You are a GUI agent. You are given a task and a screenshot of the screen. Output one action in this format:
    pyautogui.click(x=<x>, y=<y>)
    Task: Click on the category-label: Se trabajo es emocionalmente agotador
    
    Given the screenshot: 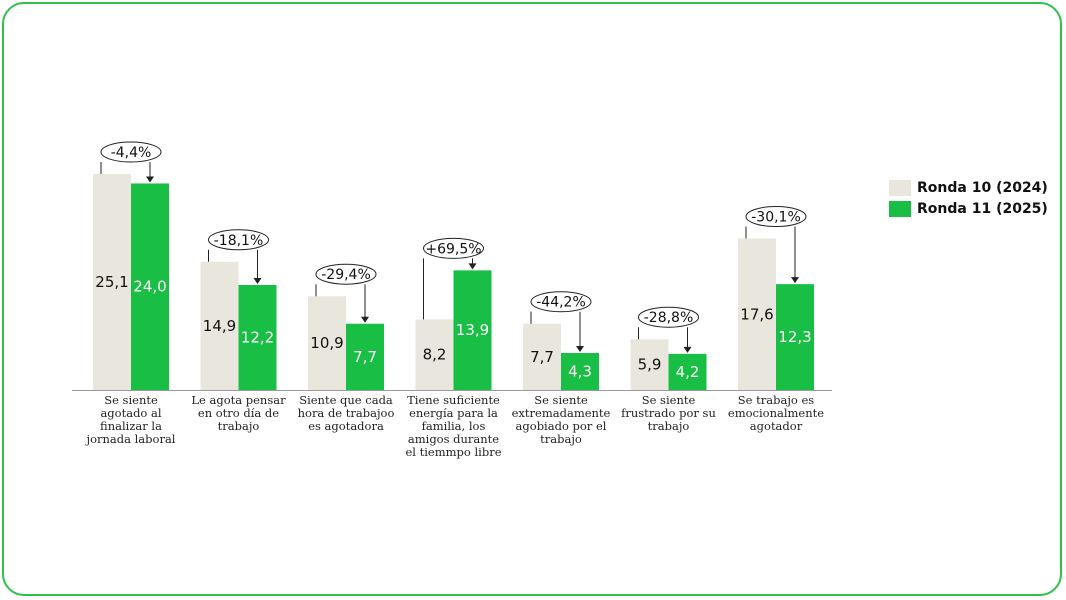 What is the action you would take?
    pyautogui.click(x=776, y=413)
    